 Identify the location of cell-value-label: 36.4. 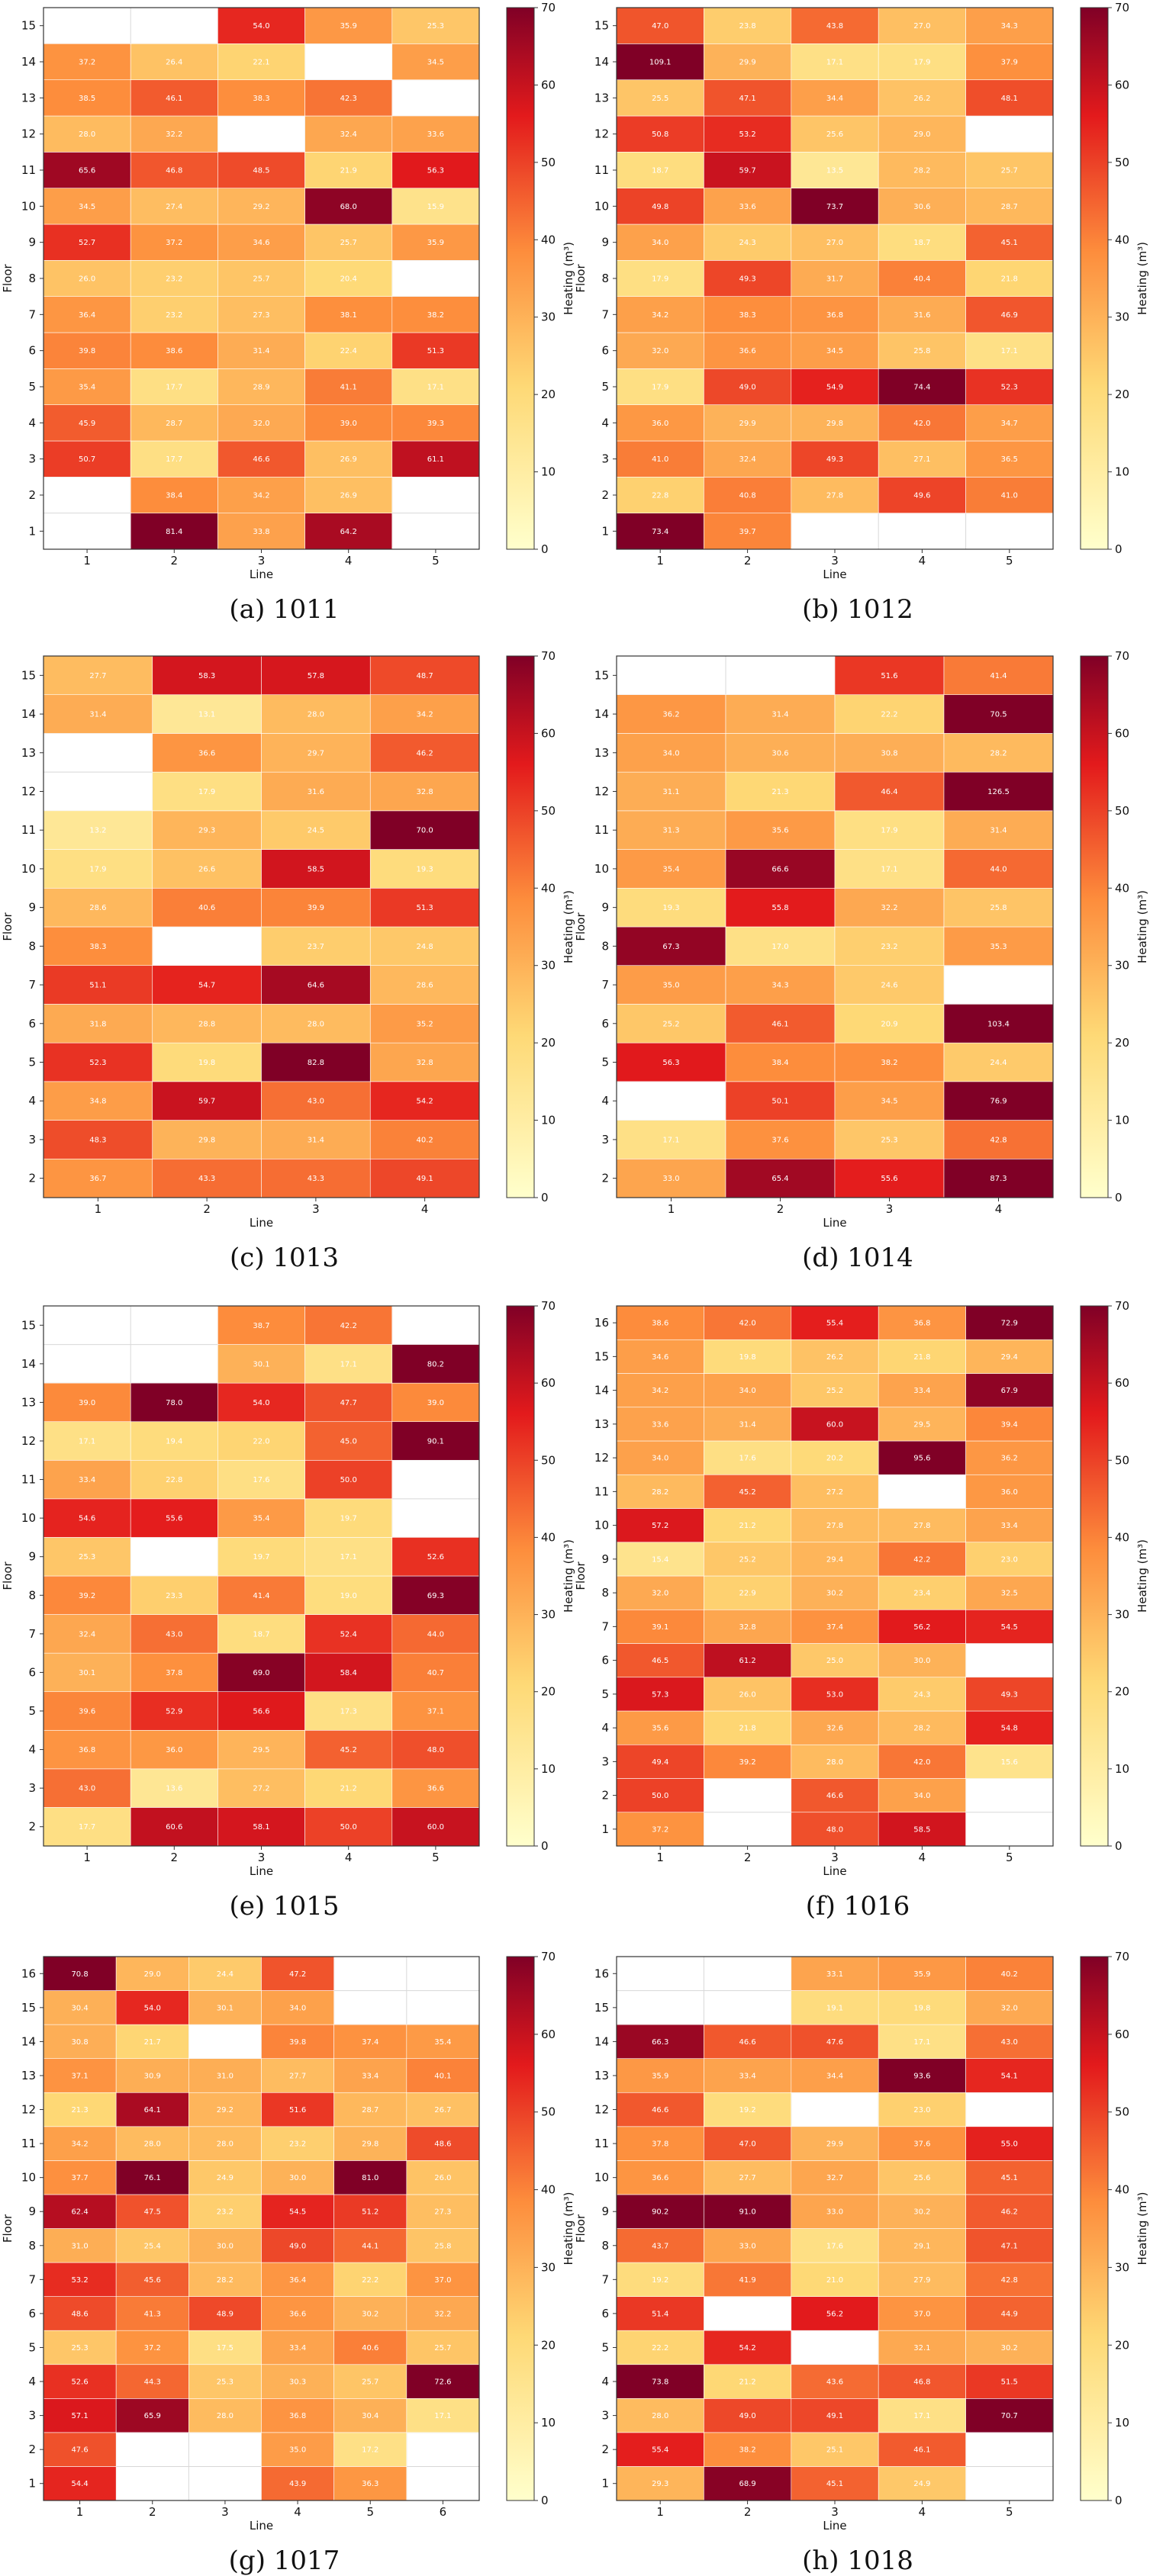
(297, 2281).